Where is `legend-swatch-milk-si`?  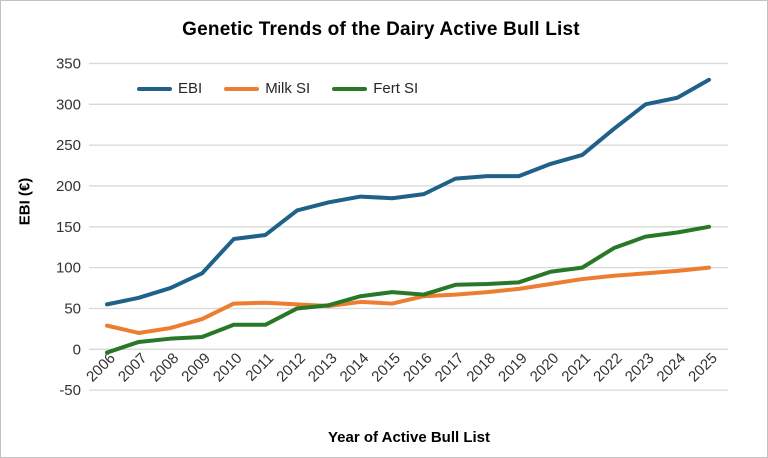 legend-swatch-milk-si is located at coordinates (242, 88).